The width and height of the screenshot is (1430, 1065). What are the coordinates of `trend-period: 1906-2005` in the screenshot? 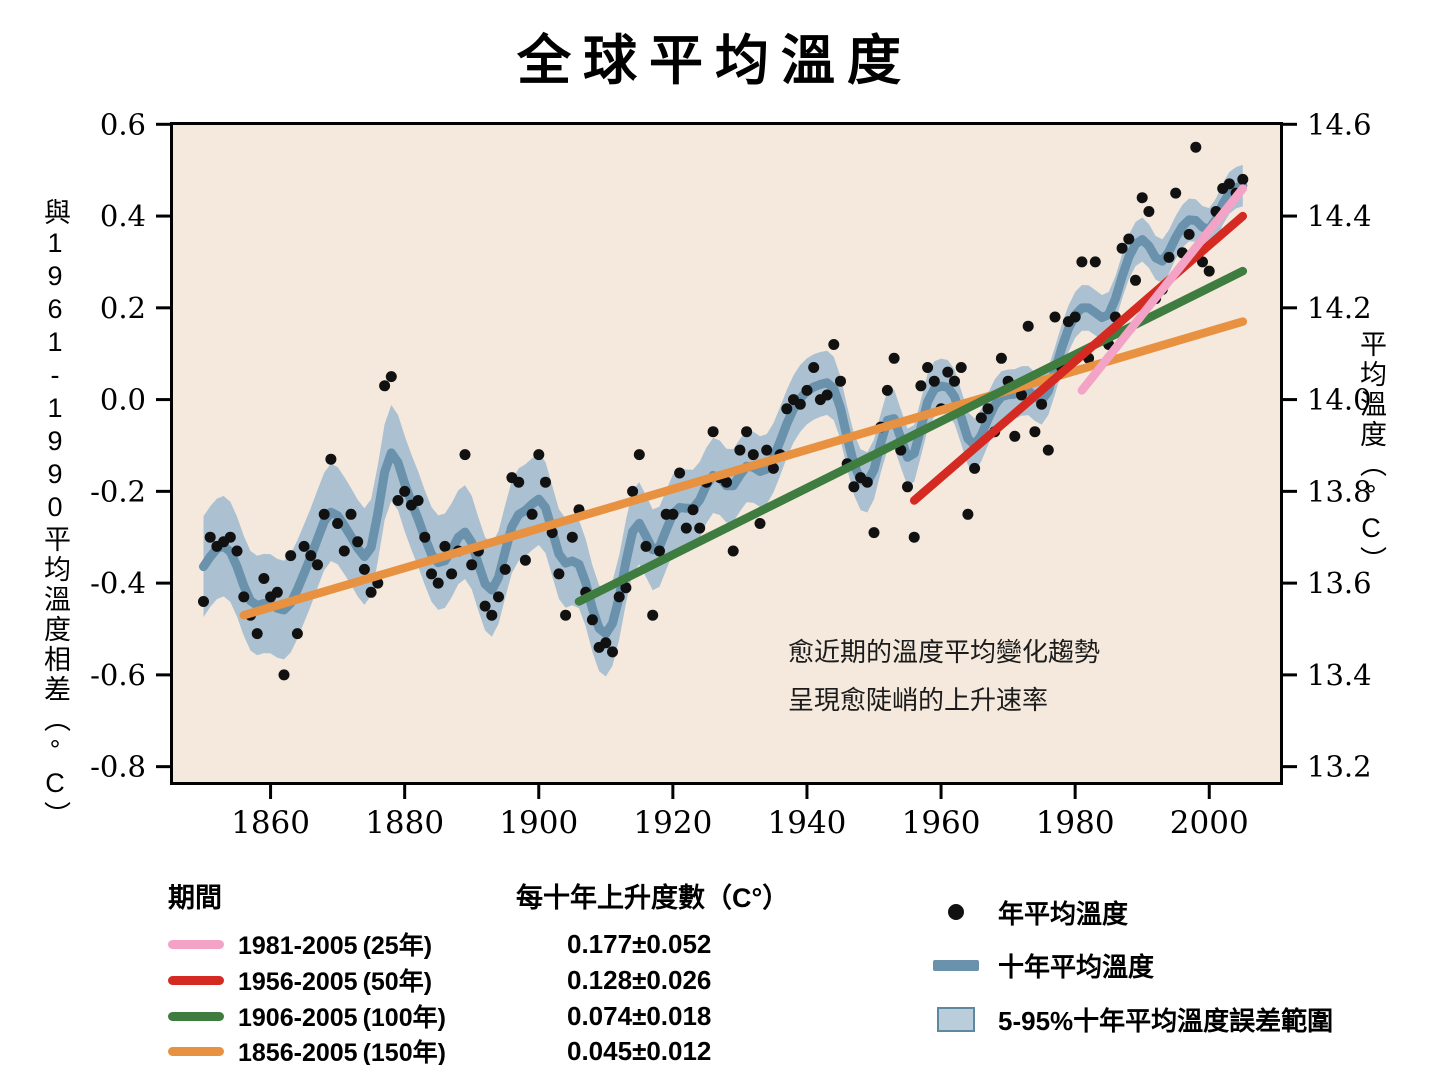 It's located at (298, 1018).